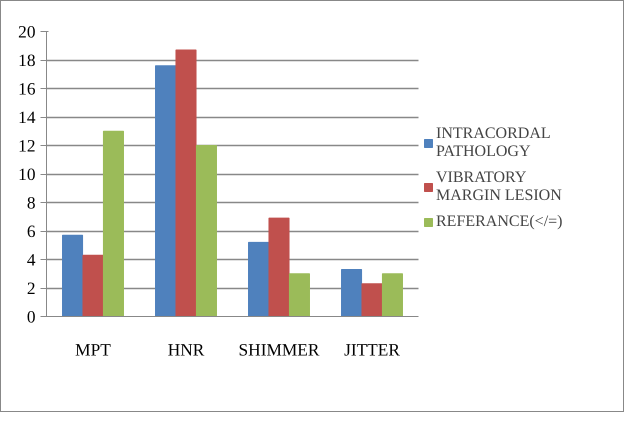 The height and width of the screenshot is (424, 635). Describe the element at coordinates (499, 187) in the screenshot. I see `legend-label: VIBRATORY MARGIN LESION` at that location.